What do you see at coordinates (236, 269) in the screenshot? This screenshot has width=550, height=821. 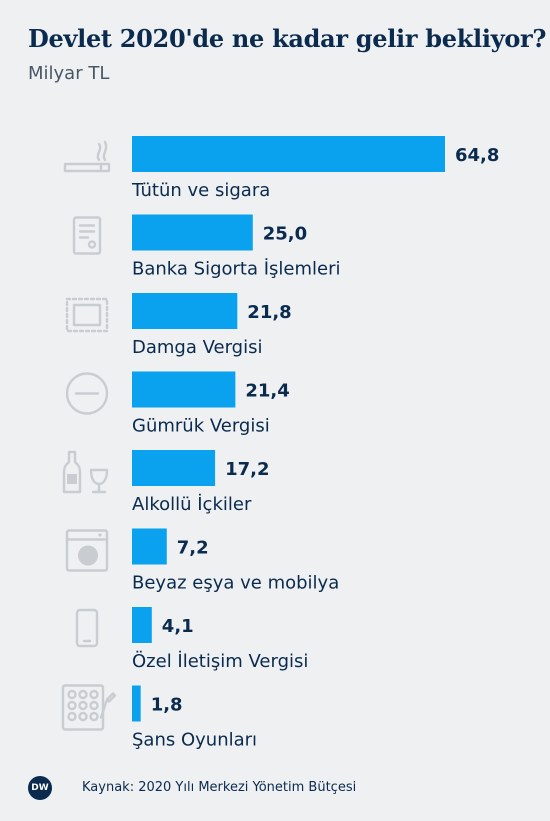 I see `category-label: Banka Sigorta İşlemleri` at bounding box center [236, 269].